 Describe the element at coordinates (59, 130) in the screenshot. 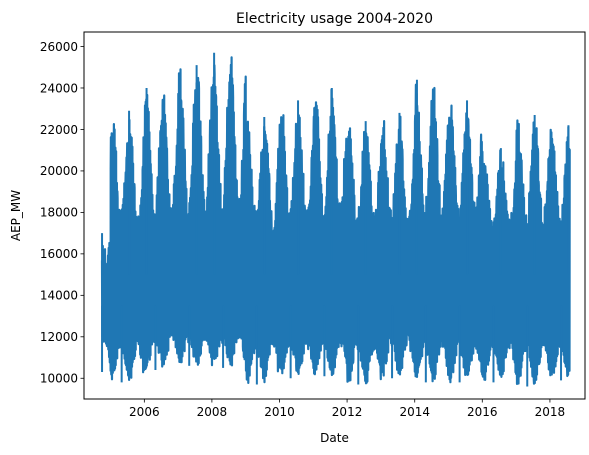

I see `y-tick-label: 22000` at that location.